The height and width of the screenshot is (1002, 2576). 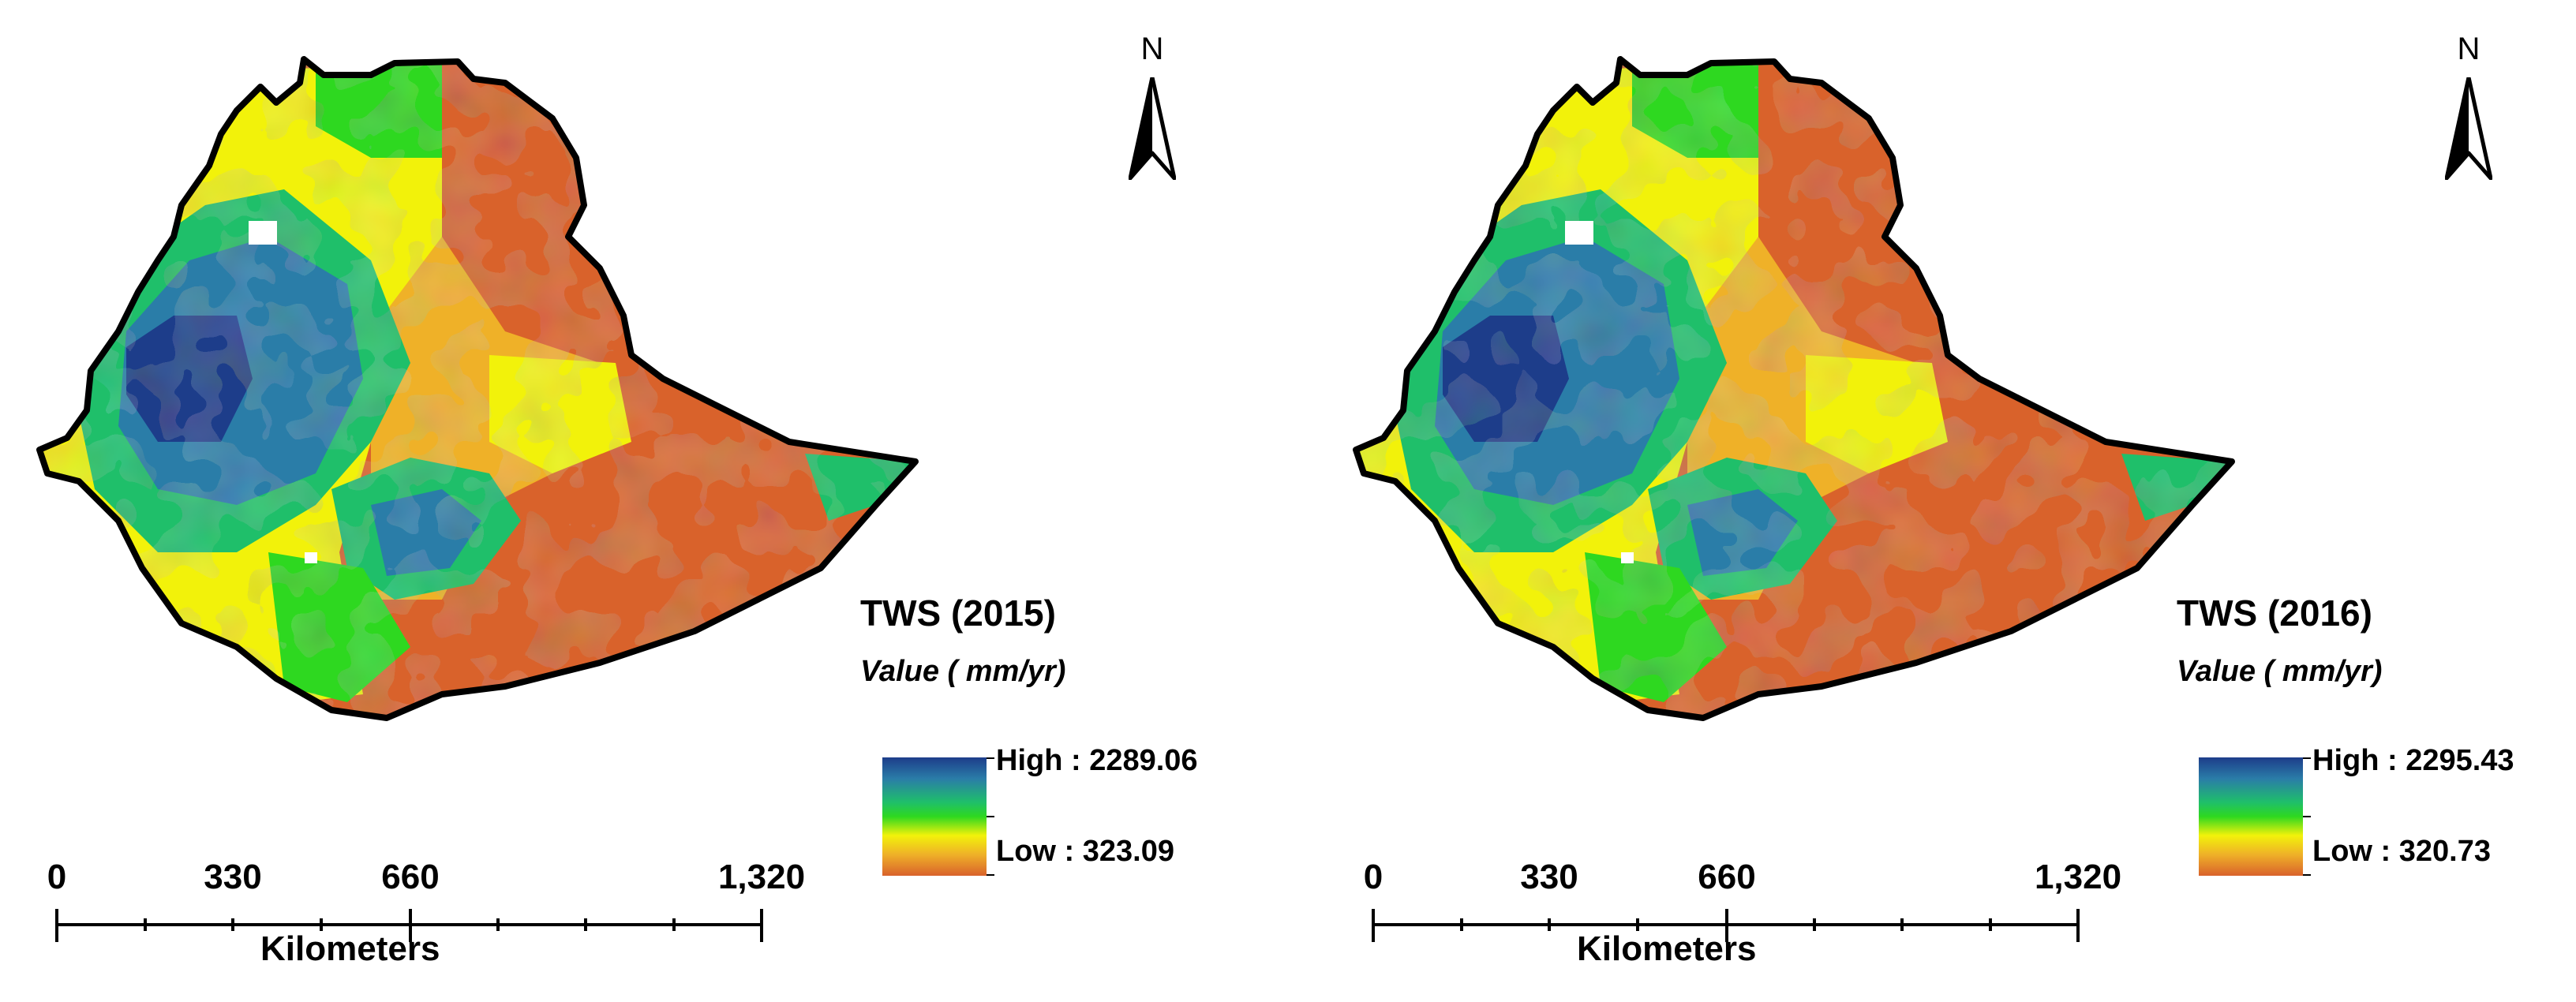 I want to click on legend-high-label: High : 2289.06, so click(x=1097, y=760).